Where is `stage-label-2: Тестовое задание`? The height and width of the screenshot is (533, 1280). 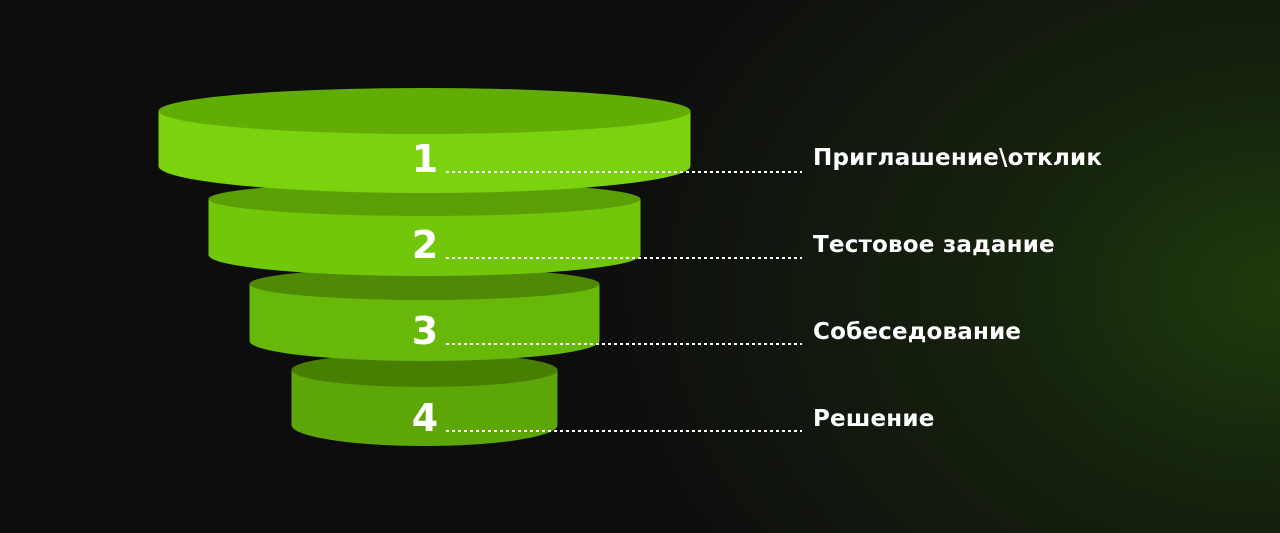 stage-label-2: Тестовое задание is located at coordinates (934, 245).